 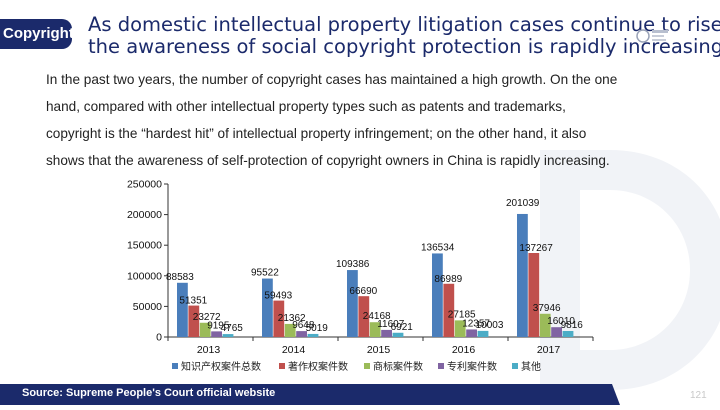 What do you see at coordinates (353, 264) in the screenshot?
I see `data-label: 109386` at bounding box center [353, 264].